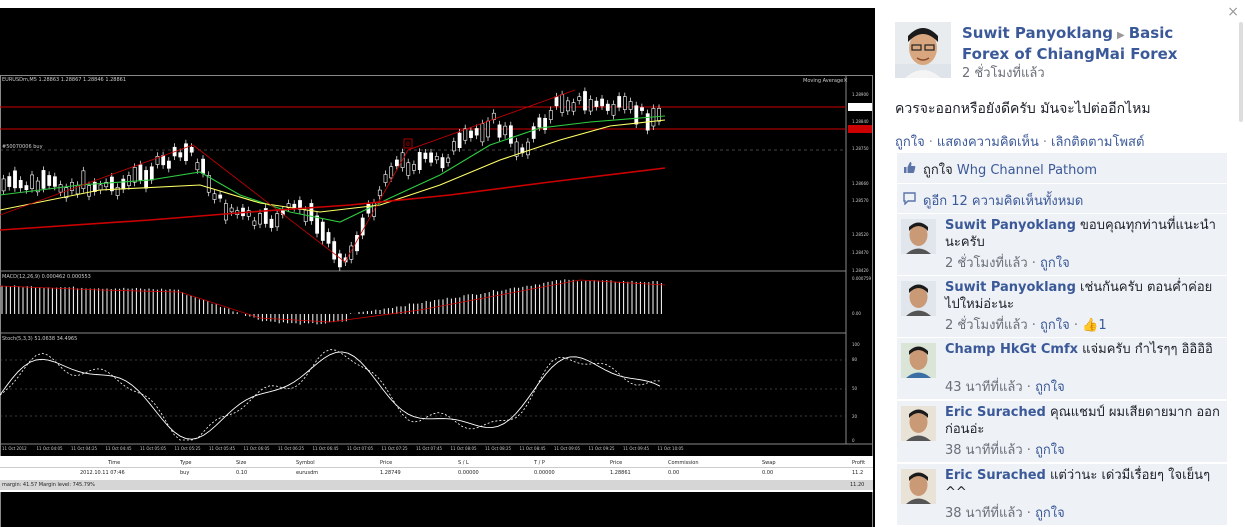 This screenshot has height=527, width=1245. What do you see at coordinates (1078, 484) in the screenshot?
I see `comment-text: แต่ว่านะ เด่วมีเรื่อยๆ ใจเย็นๆ ^^` at bounding box center [1078, 484].